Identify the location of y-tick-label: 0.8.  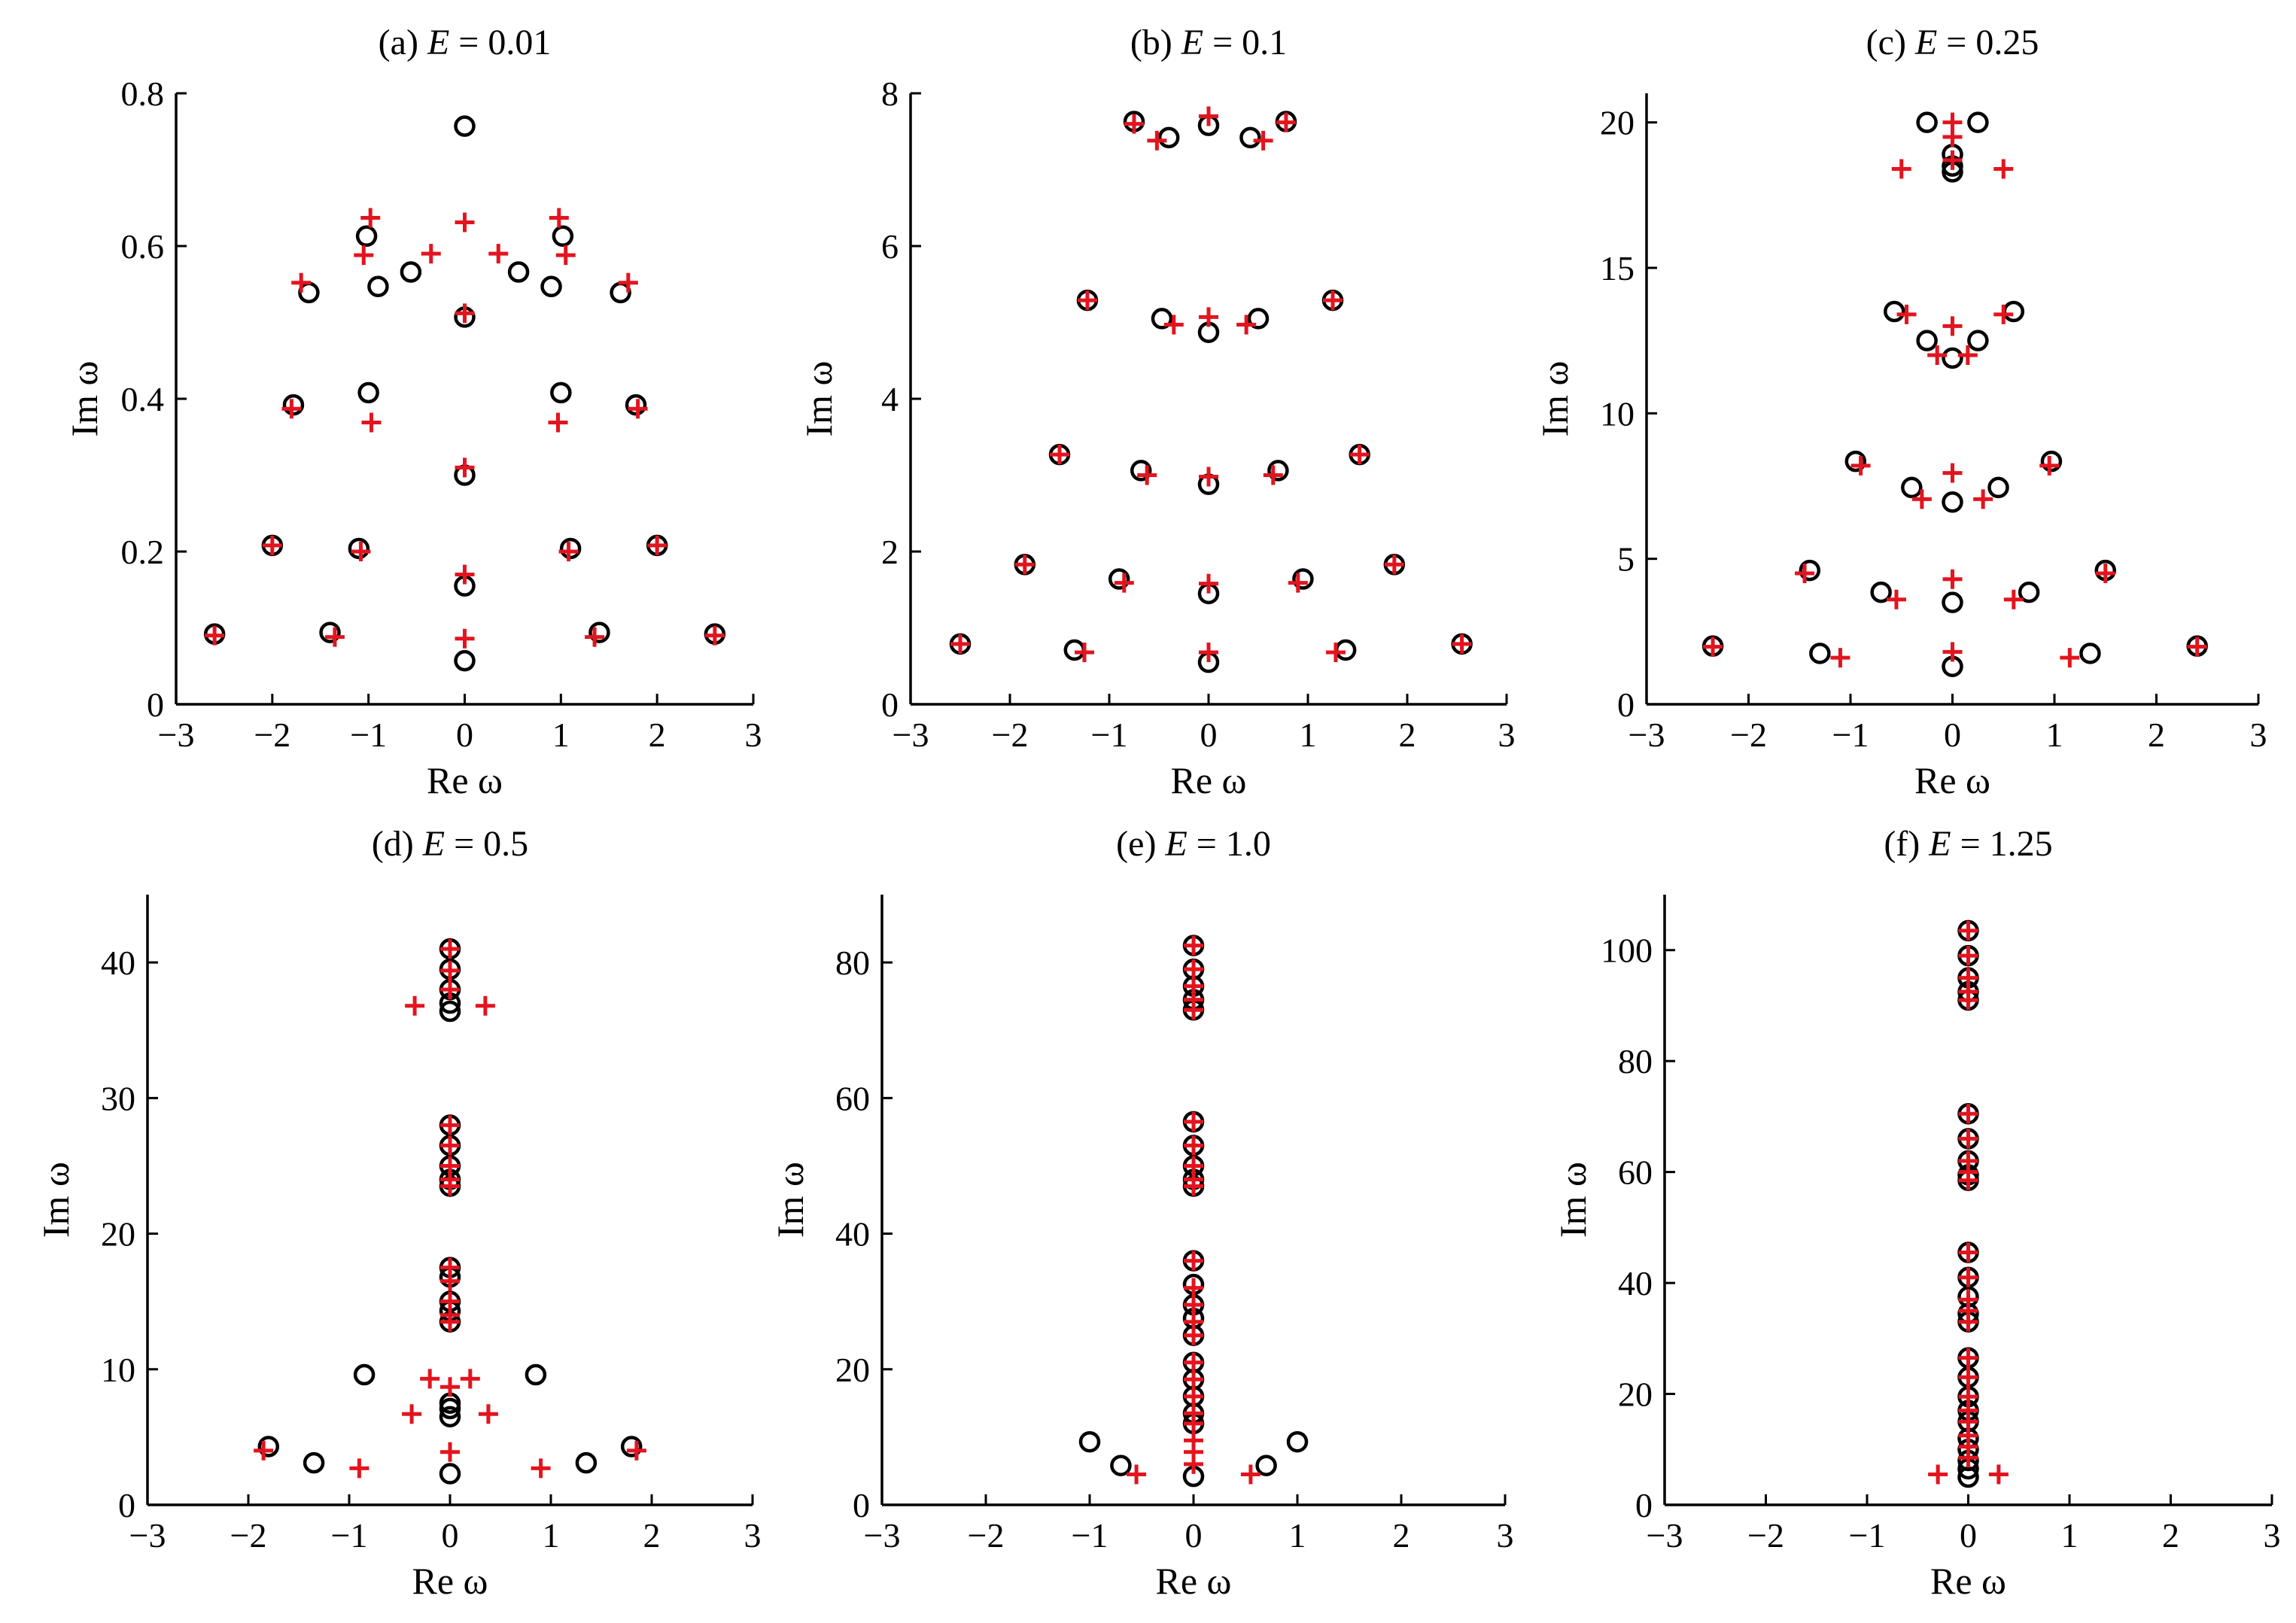
(143, 93).